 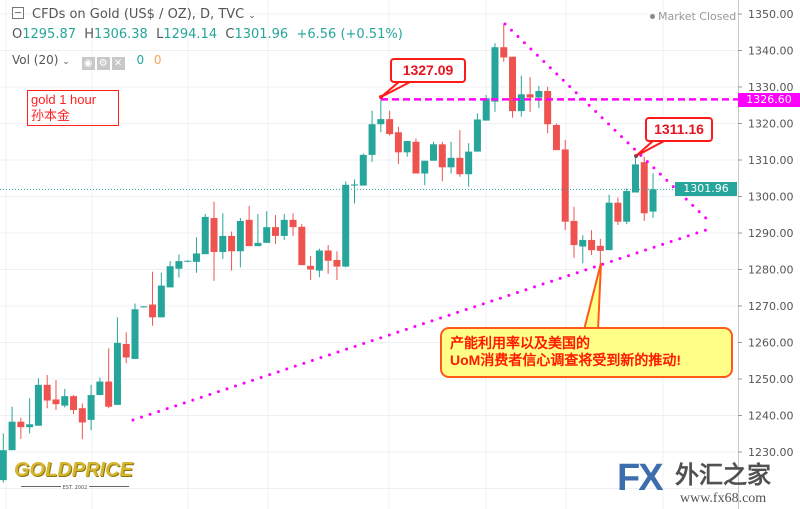 I want to click on close-label: C, so click(x=230, y=34).